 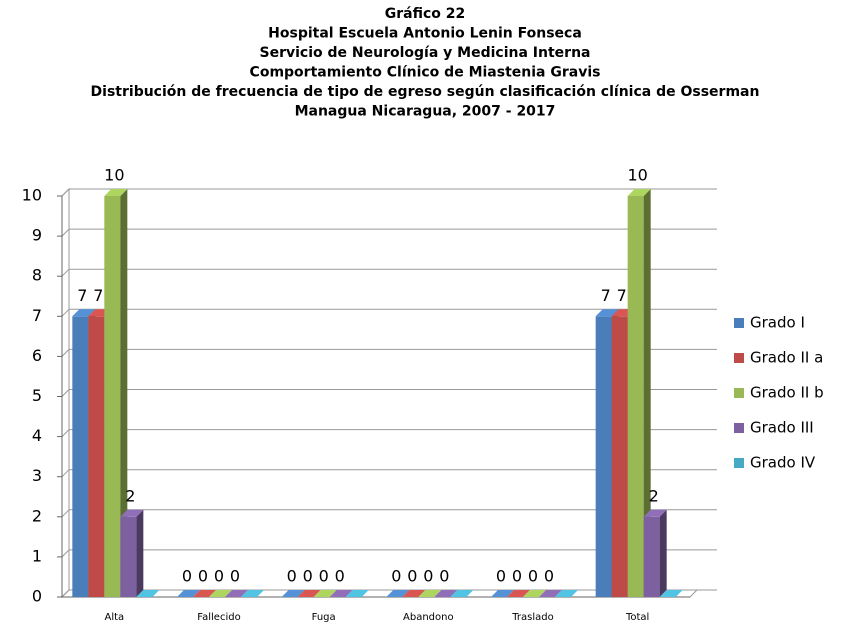 What do you see at coordinates (37, 235) in the screenshot?
I see `y-tick-label: 9` at bounding box center [37, 235].